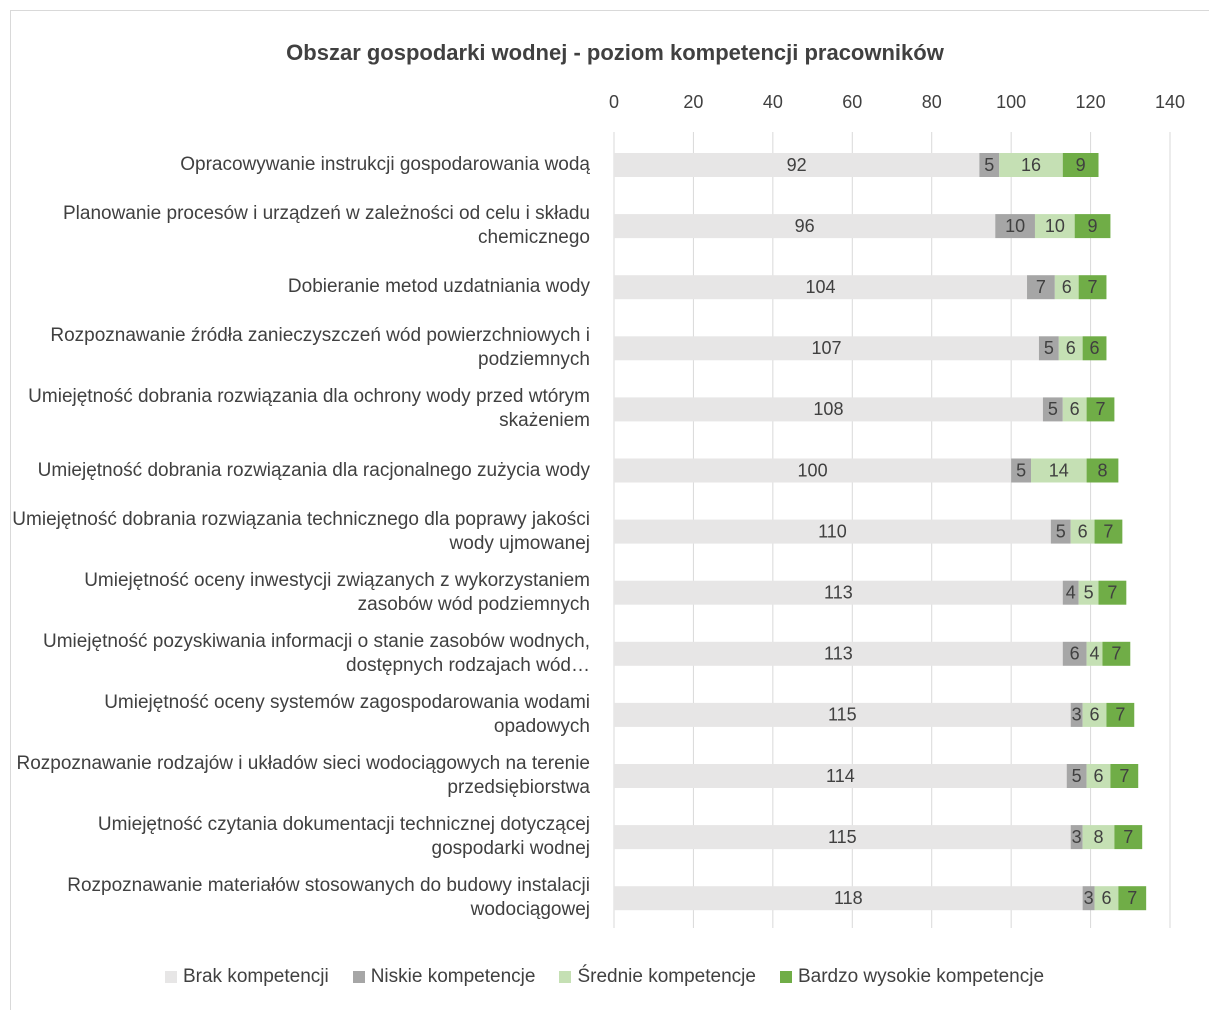  Describe the element at coordinates (1011, 102) in the screenshot. I see `x-tick-label: 100` at that location.